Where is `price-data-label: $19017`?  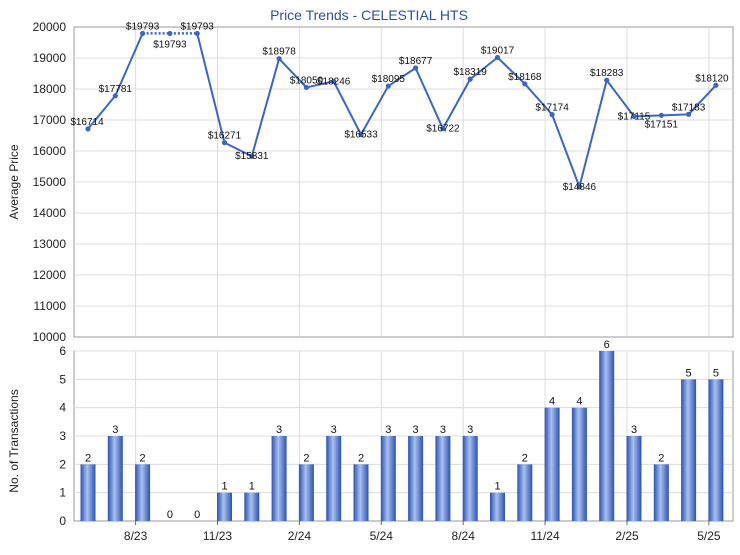
price-data-label: $19017 is located at coordinates (498, 50).